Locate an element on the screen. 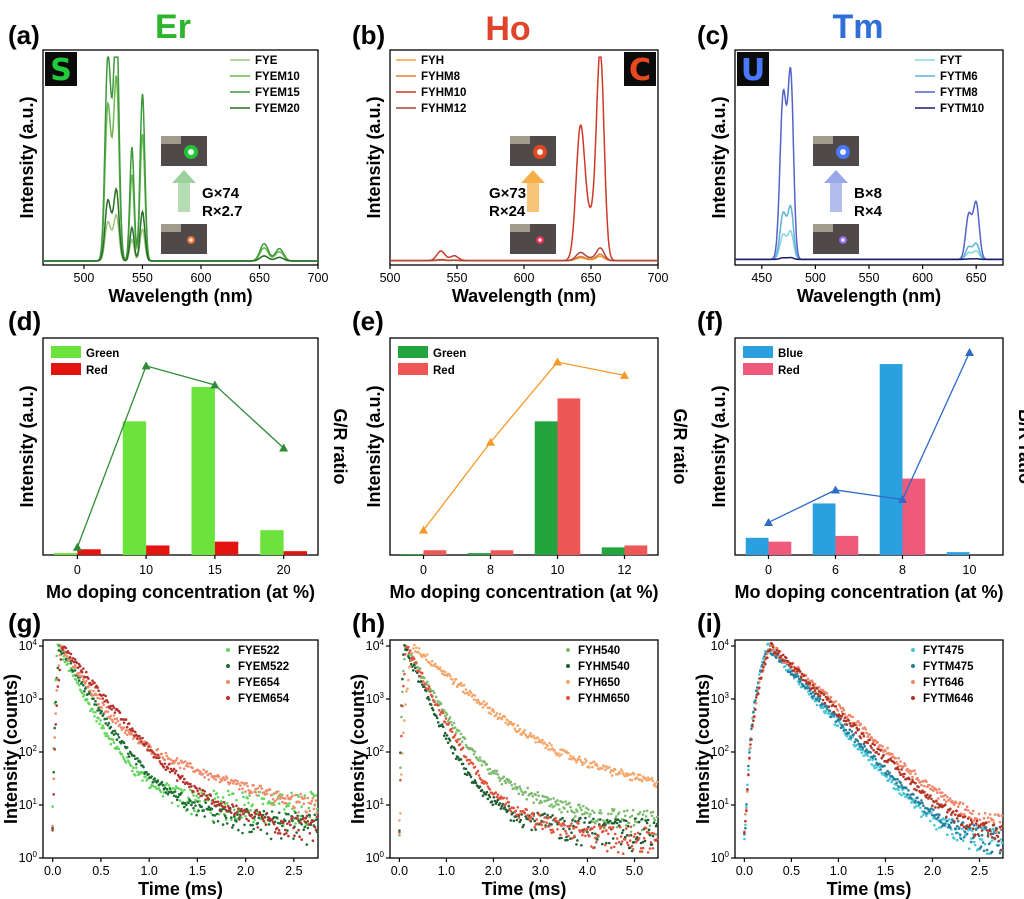  y-tick-label: 103 is located at coordinates (375, 698).